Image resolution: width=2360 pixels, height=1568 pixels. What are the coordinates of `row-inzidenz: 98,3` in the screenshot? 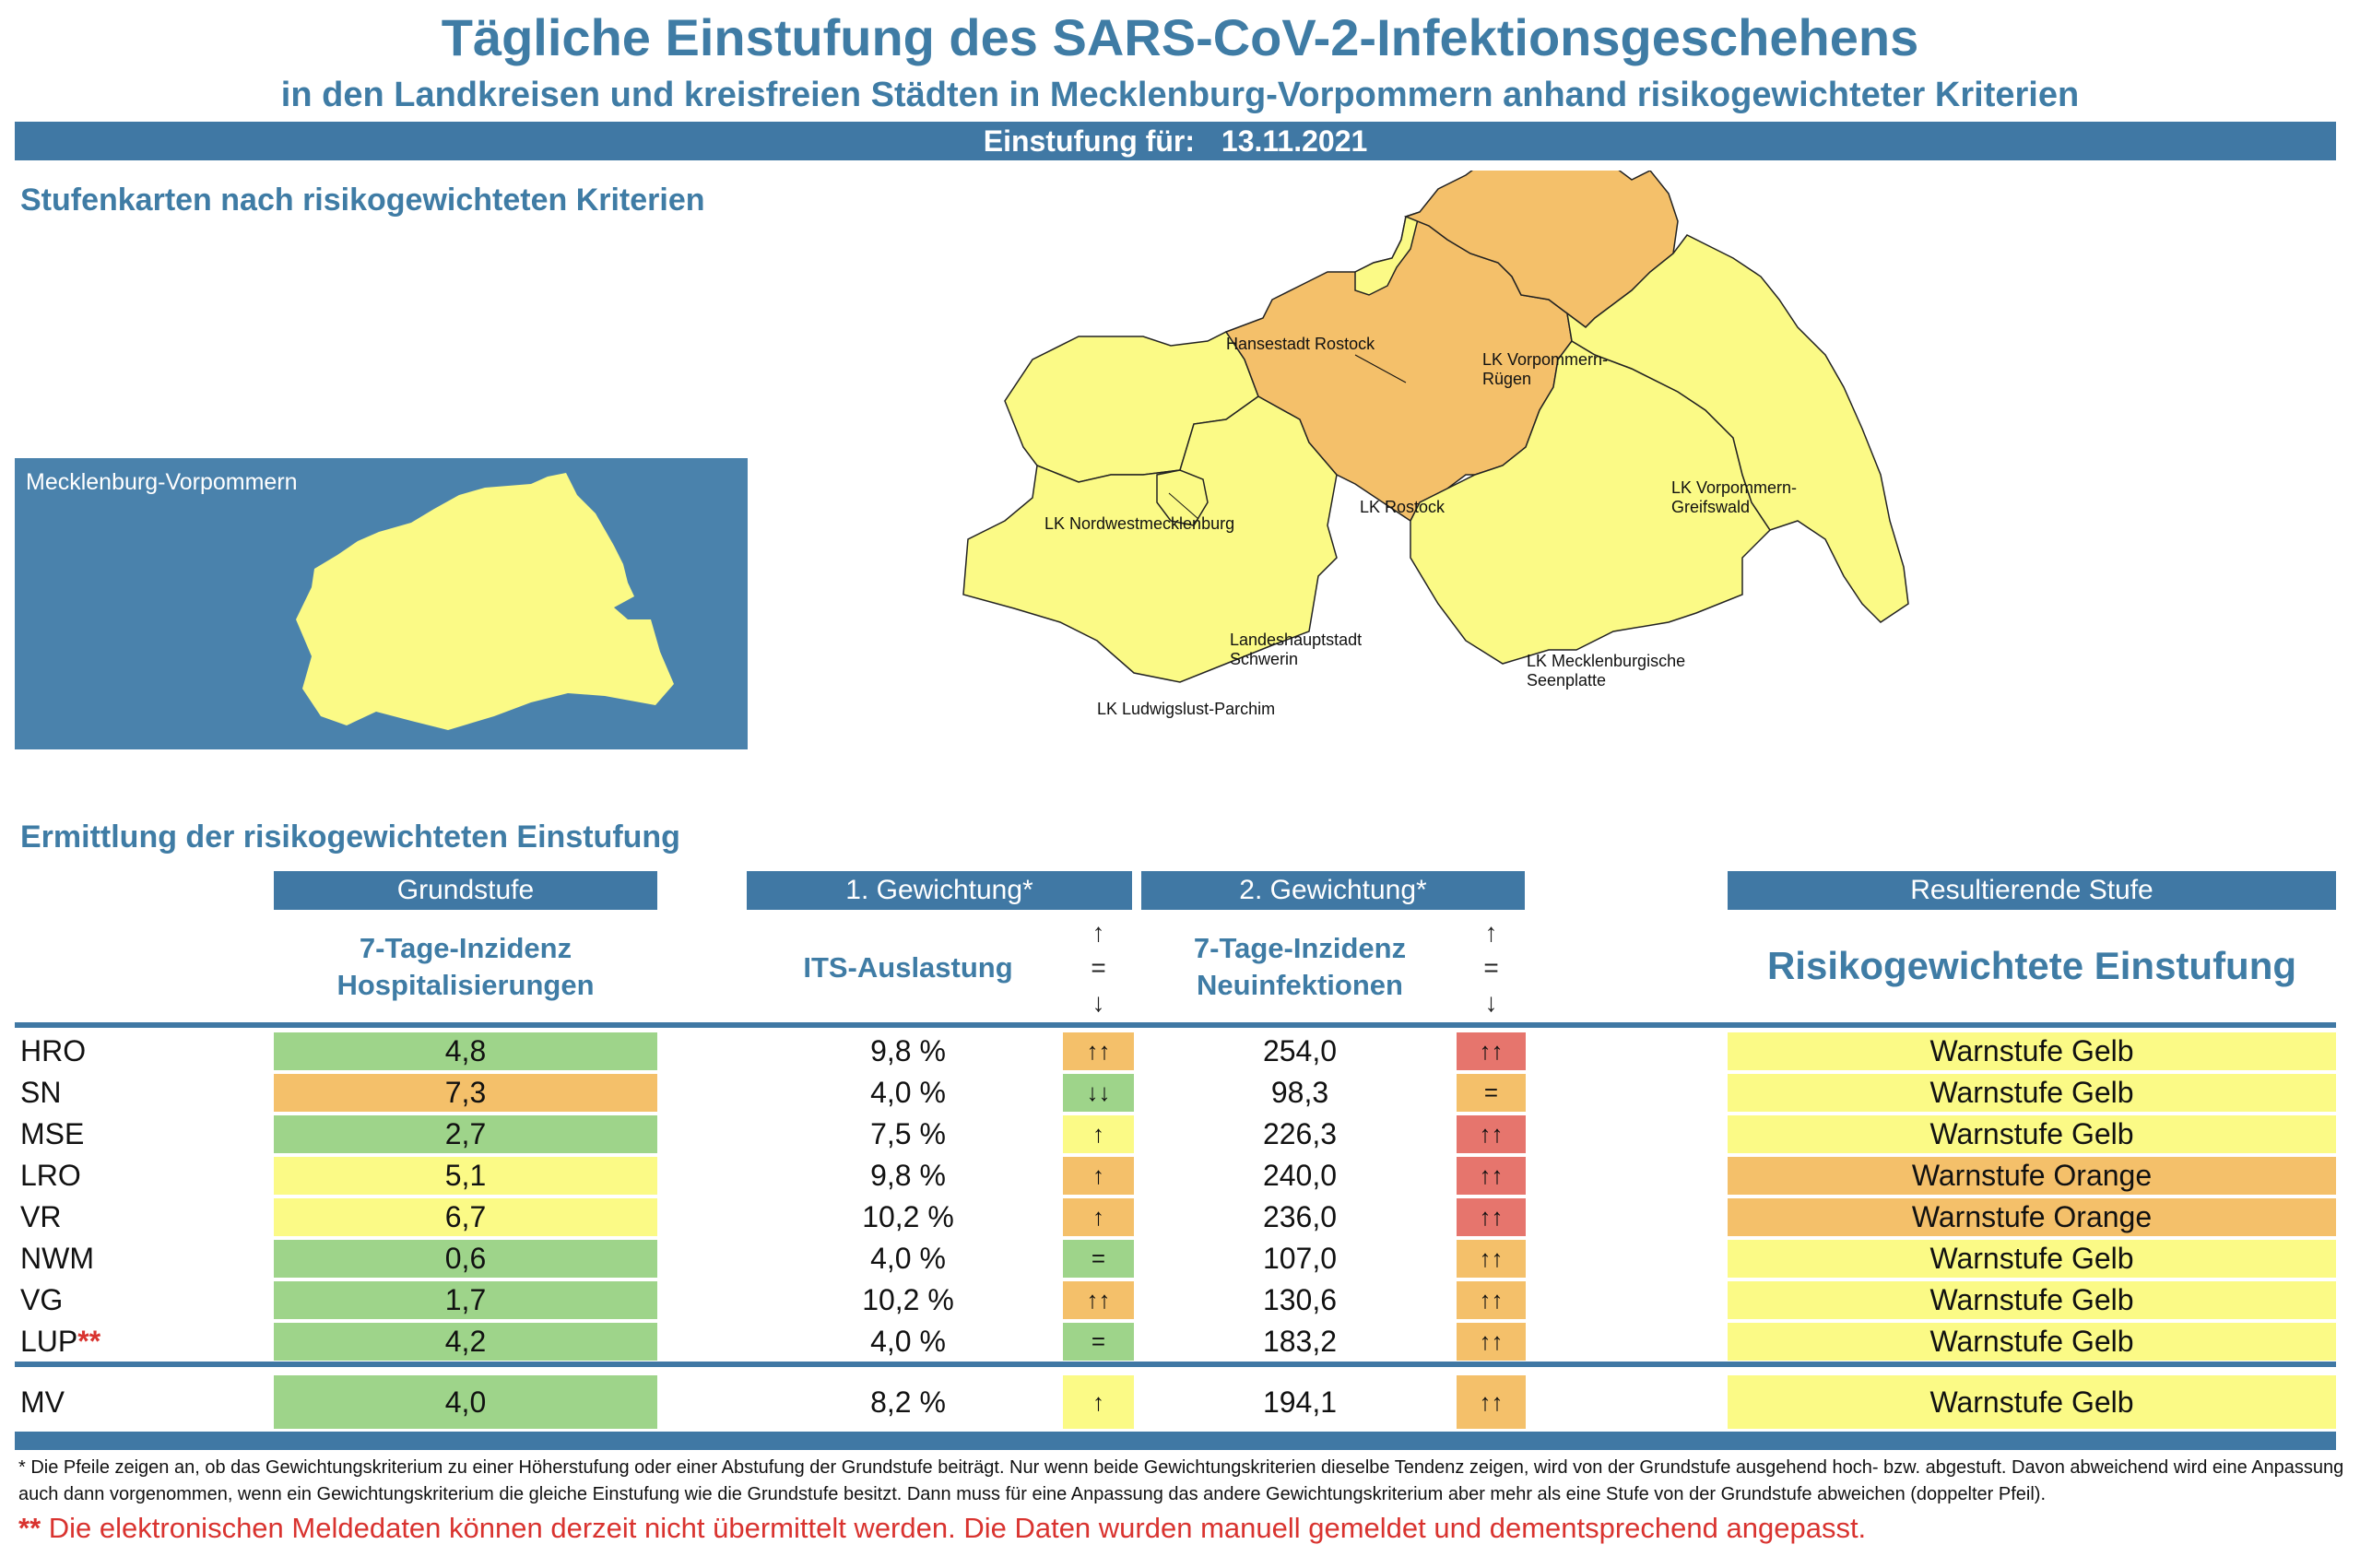 It's located at (1299, 1092).